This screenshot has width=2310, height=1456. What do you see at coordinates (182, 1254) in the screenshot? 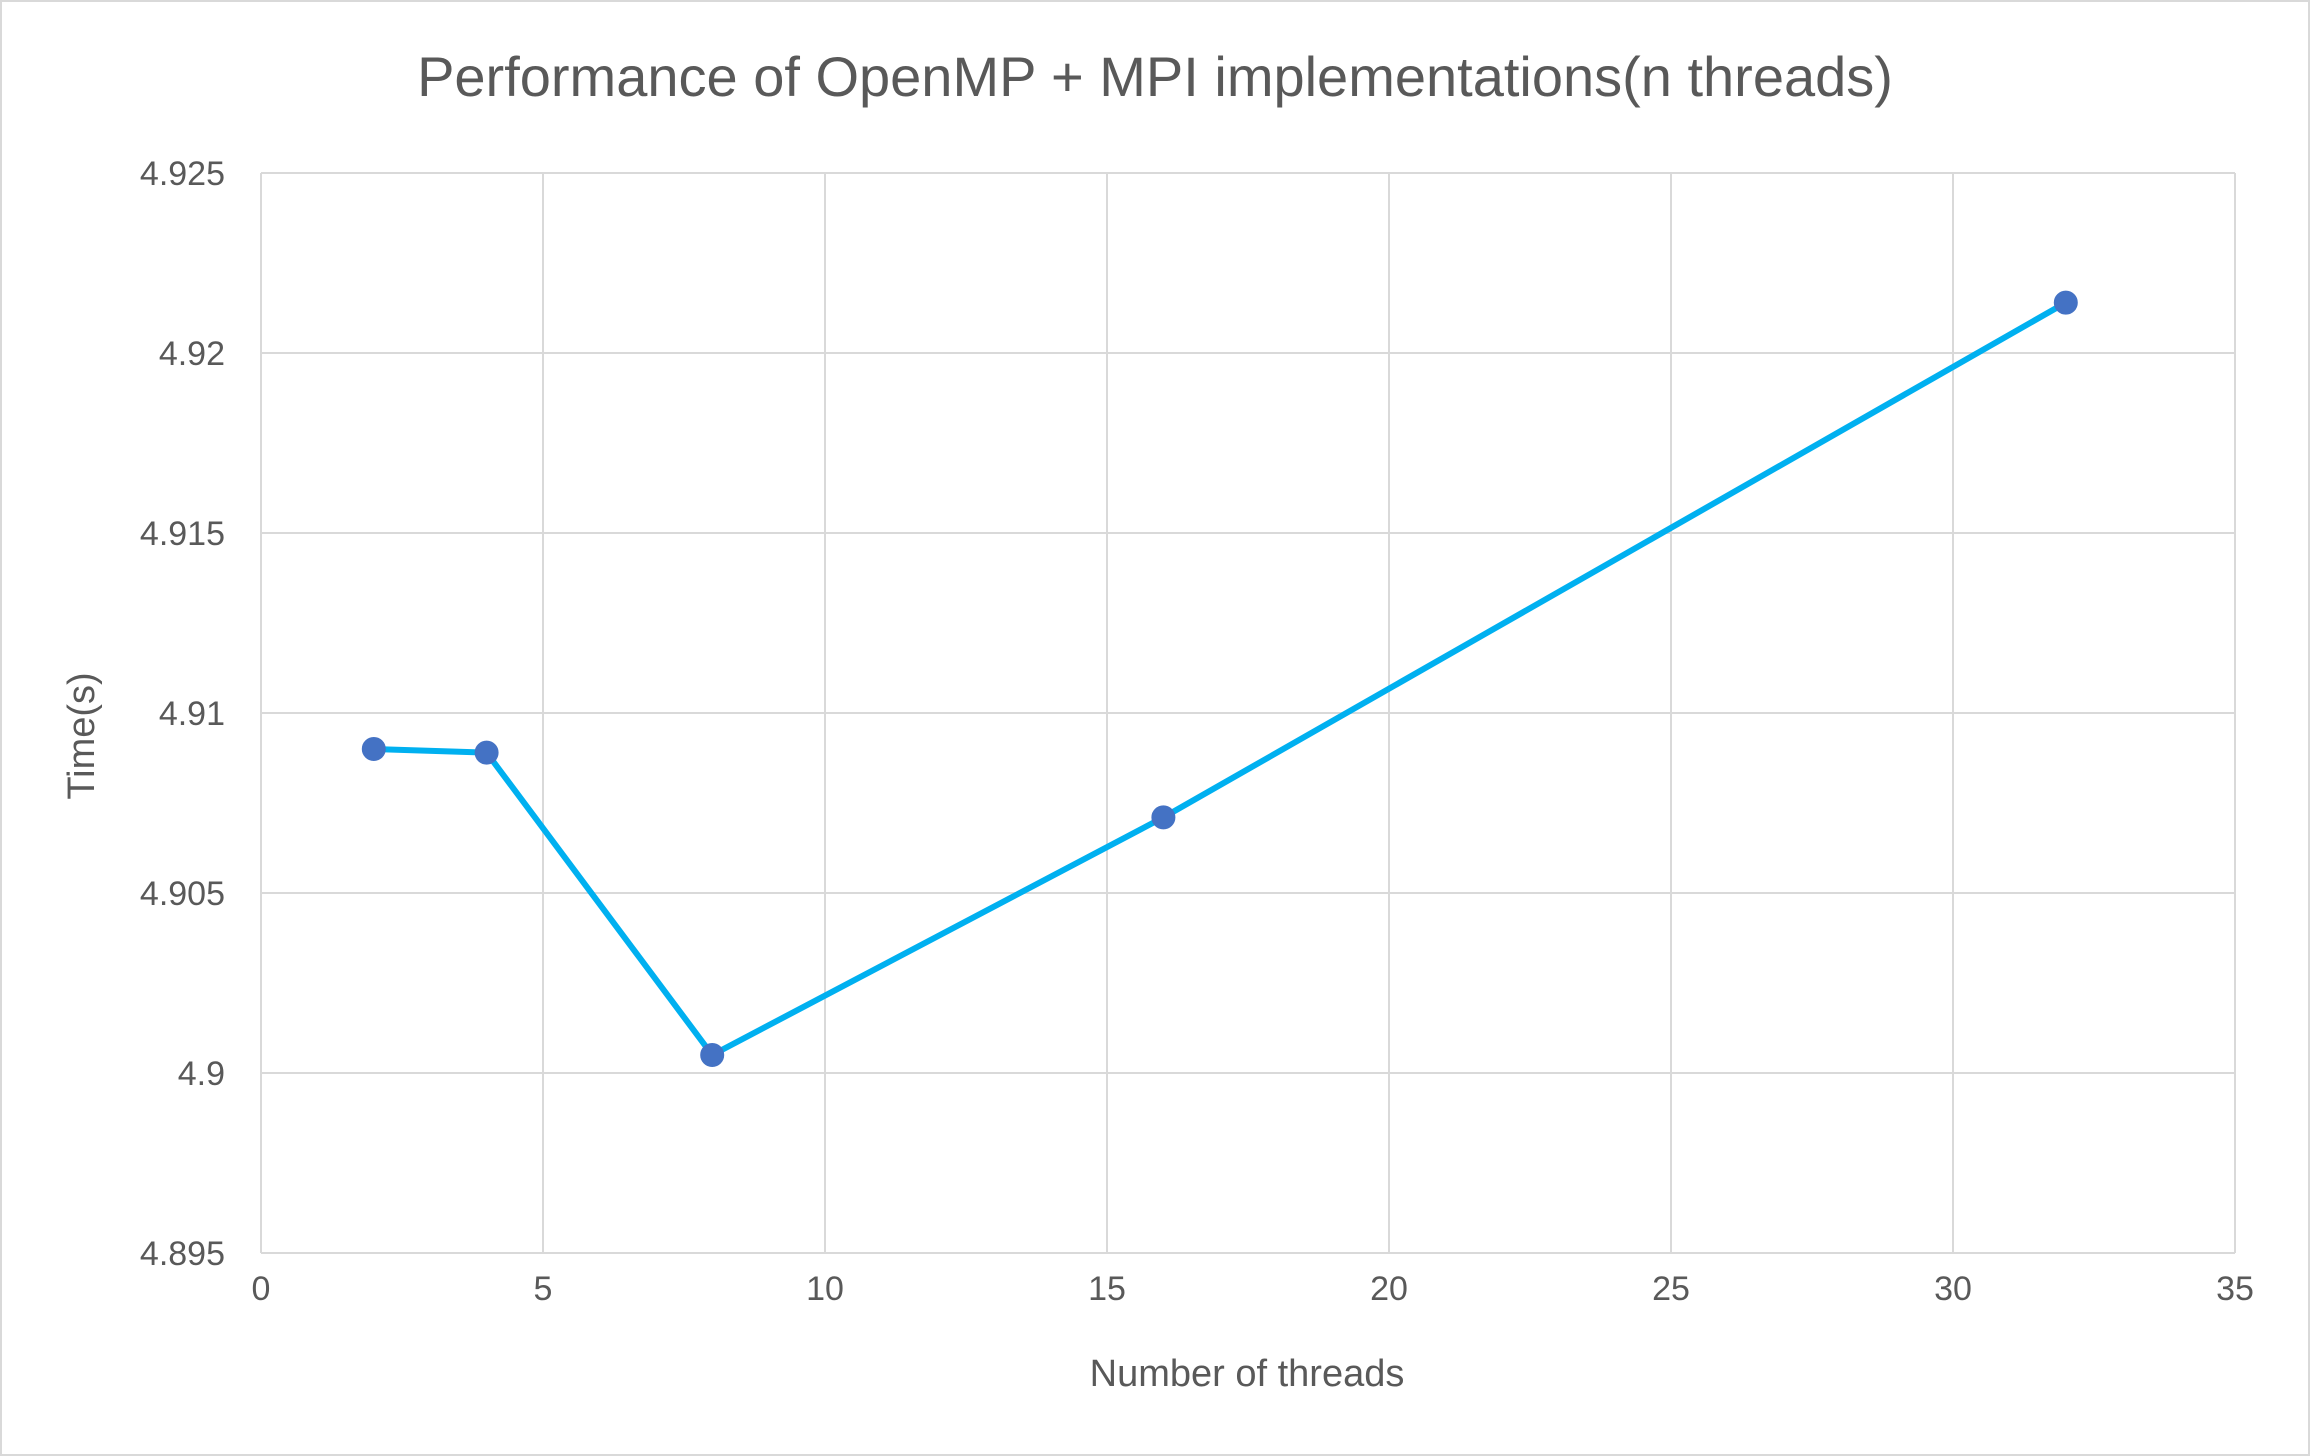
I see `y-tick-label: 4.895` at bounding box center [182, 1254].